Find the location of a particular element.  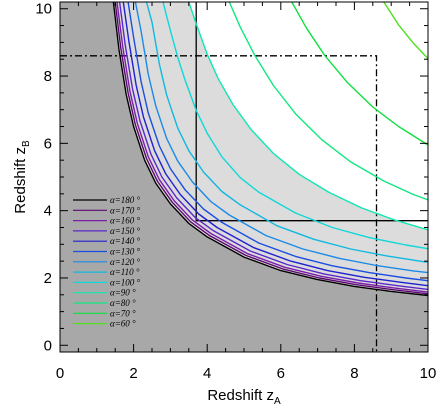

y-tick-label: 6 is located at coordinates (48, 143).